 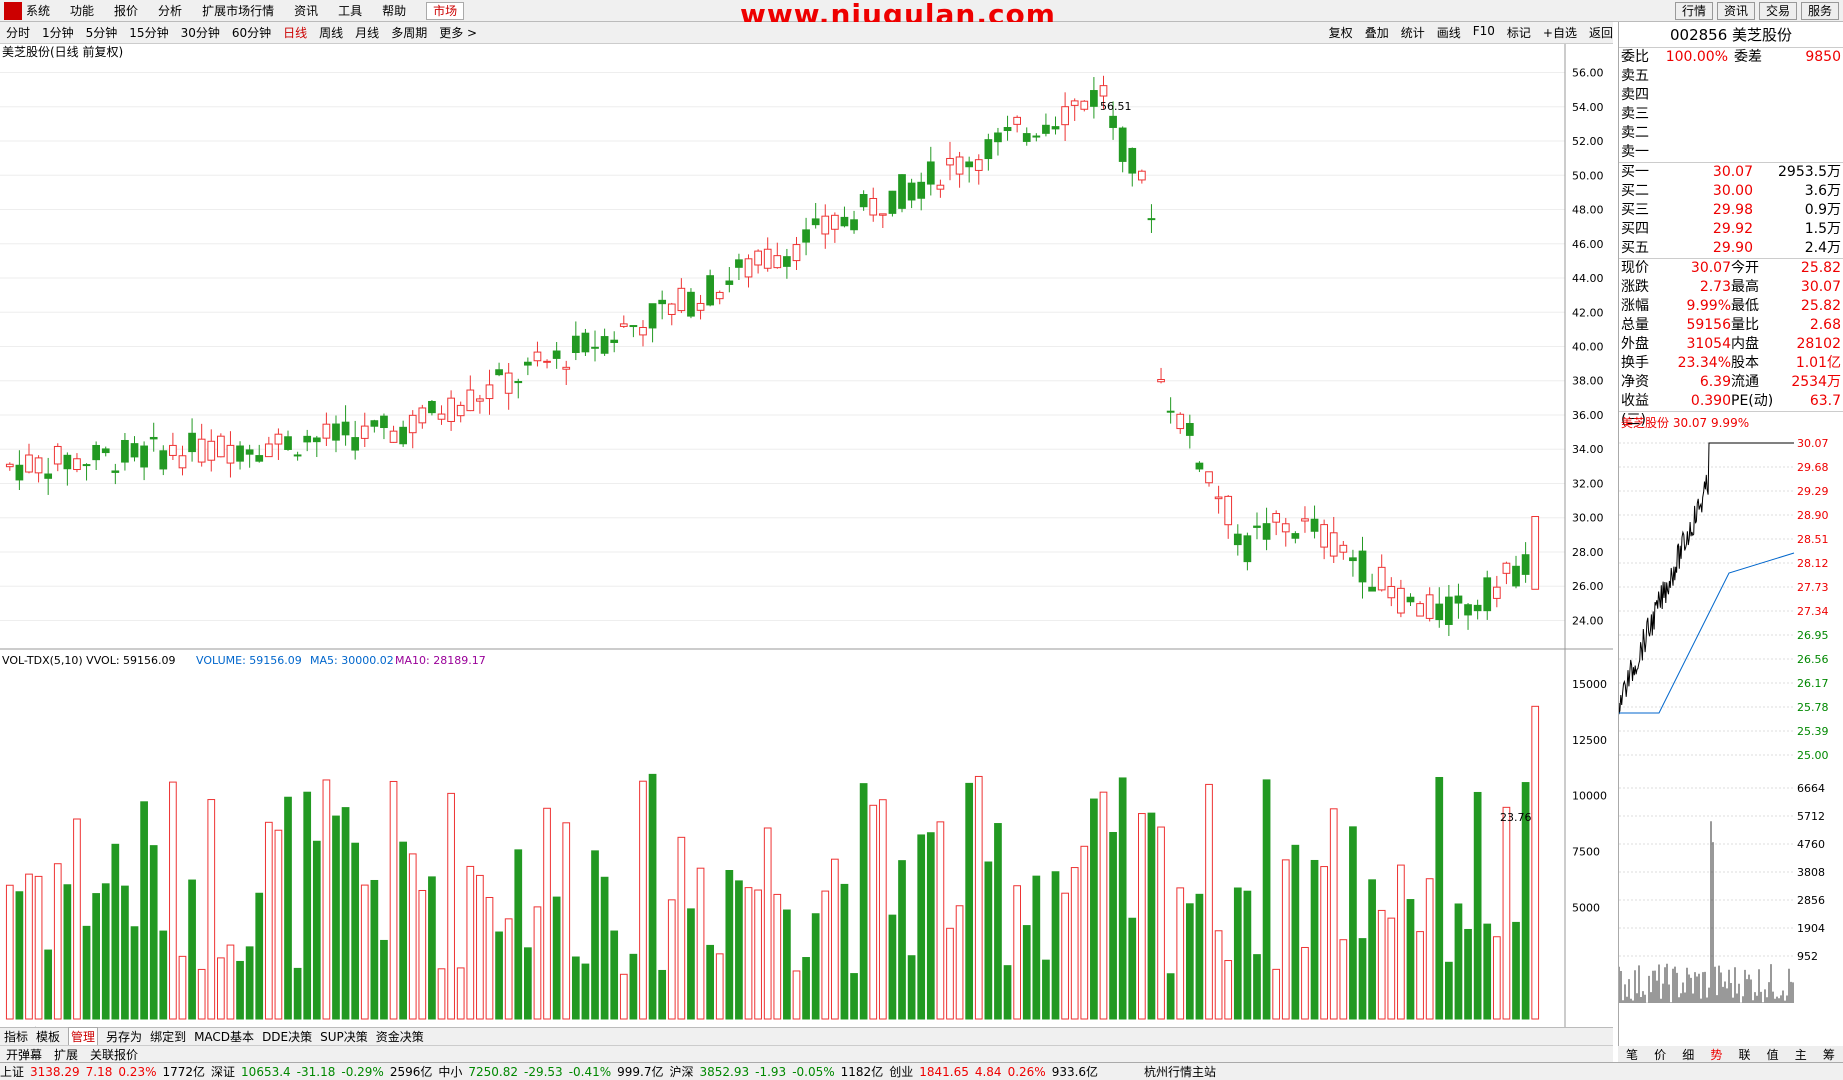 I want to click on vol-tick: 7500, so click(x=1586, y=852).